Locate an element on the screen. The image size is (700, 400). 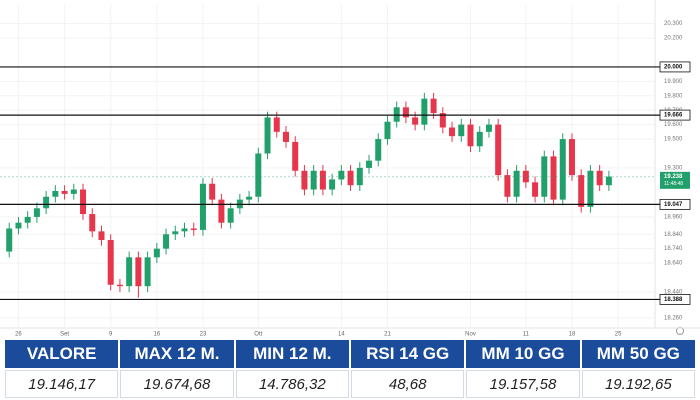
y-tick-label: 20.200 is located at coordinates (673, 39).